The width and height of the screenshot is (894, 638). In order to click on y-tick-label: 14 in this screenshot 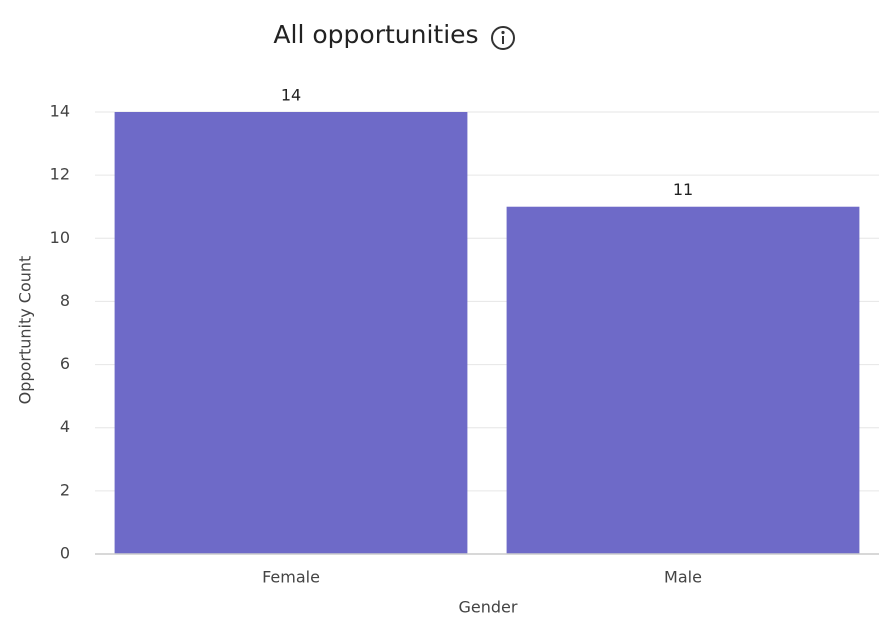, I will do `click(60, 111)`.